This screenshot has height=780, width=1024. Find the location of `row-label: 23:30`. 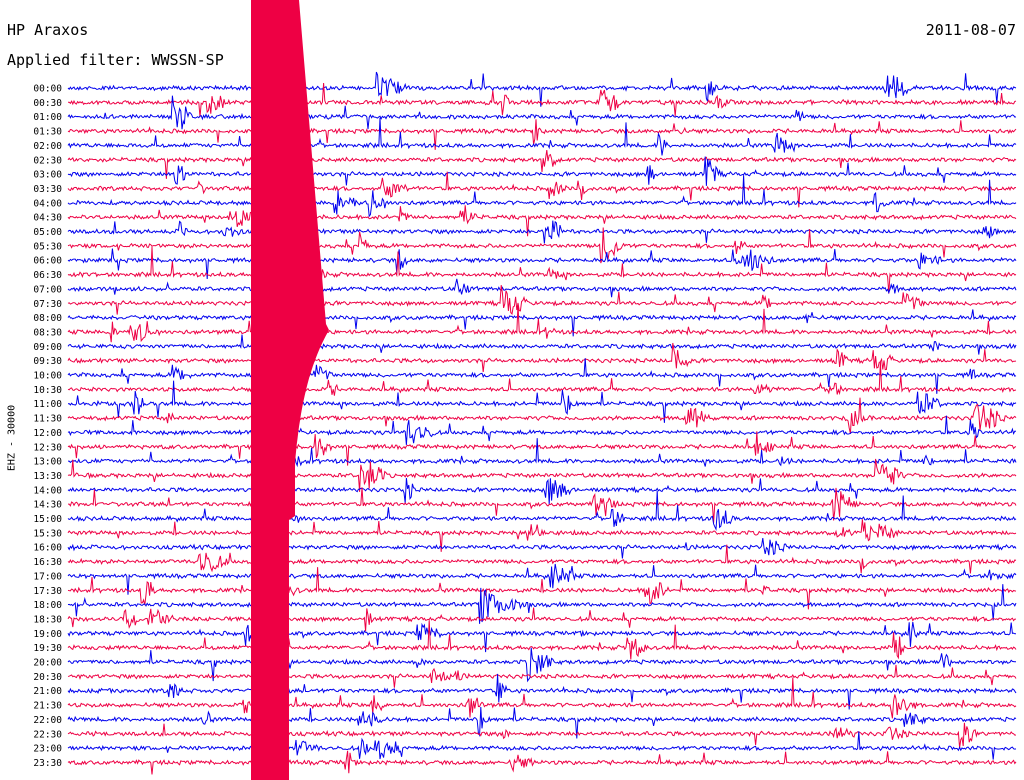

row-label: 23:30 is located at coordinates (47, 763).